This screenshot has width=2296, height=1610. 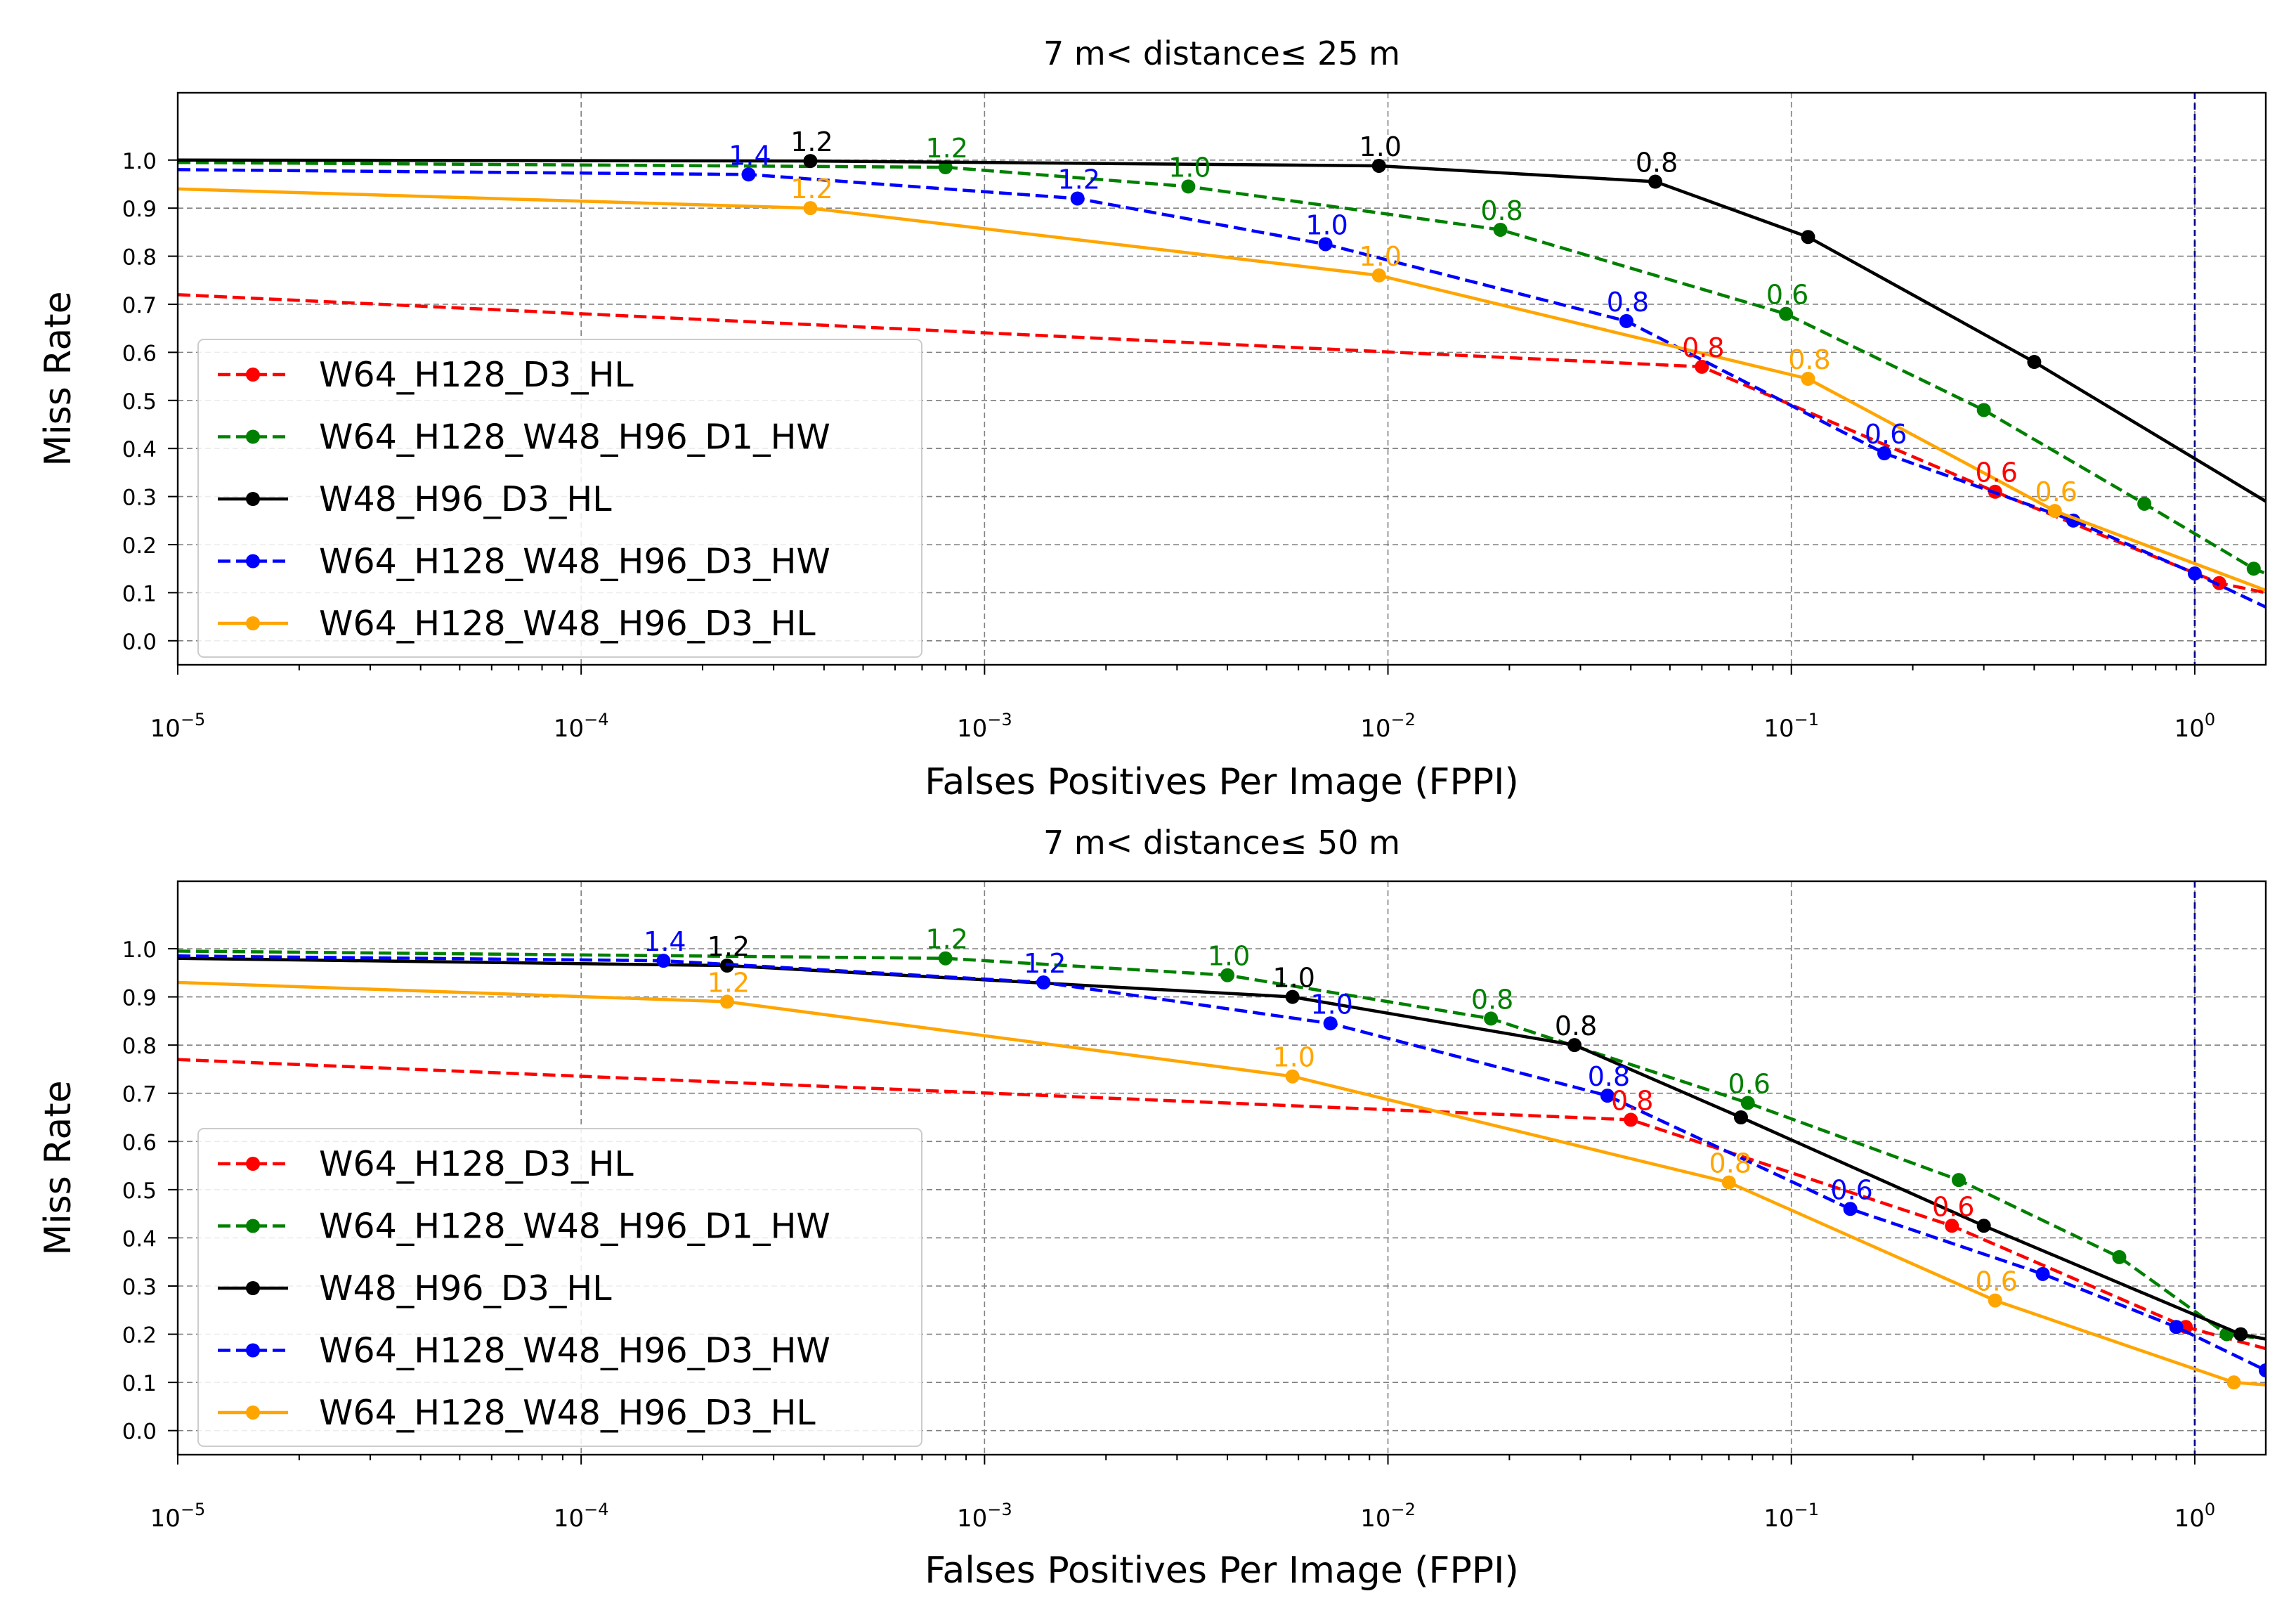 I want to click on y-tick-label: 0.5, so click(x=139, y=1192).